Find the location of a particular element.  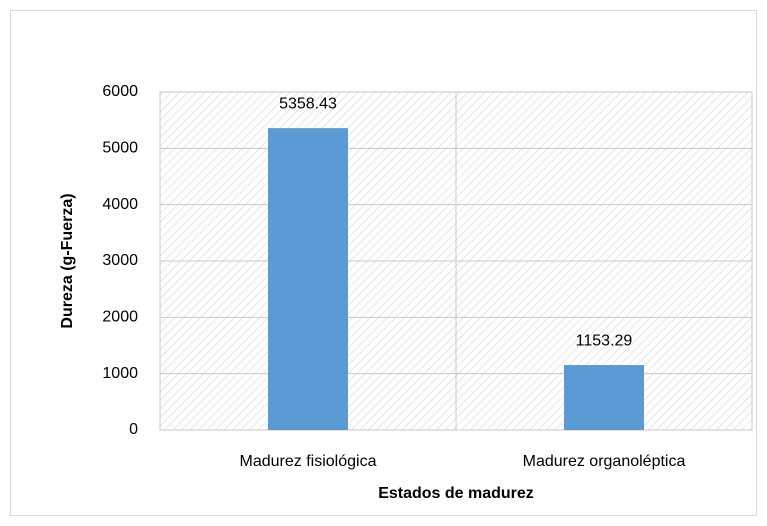

y-tick-label: 3000 is located at coordinates (120, 260).